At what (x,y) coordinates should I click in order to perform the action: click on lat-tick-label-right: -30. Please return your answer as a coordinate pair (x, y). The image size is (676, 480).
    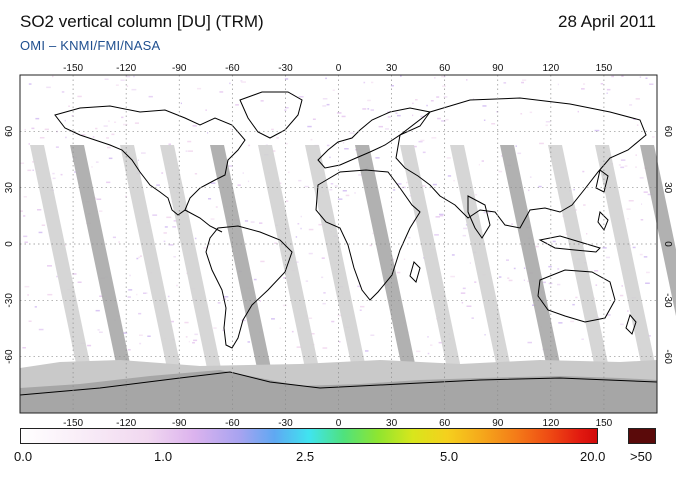
    Looking at the image, I should click on (667, 300).